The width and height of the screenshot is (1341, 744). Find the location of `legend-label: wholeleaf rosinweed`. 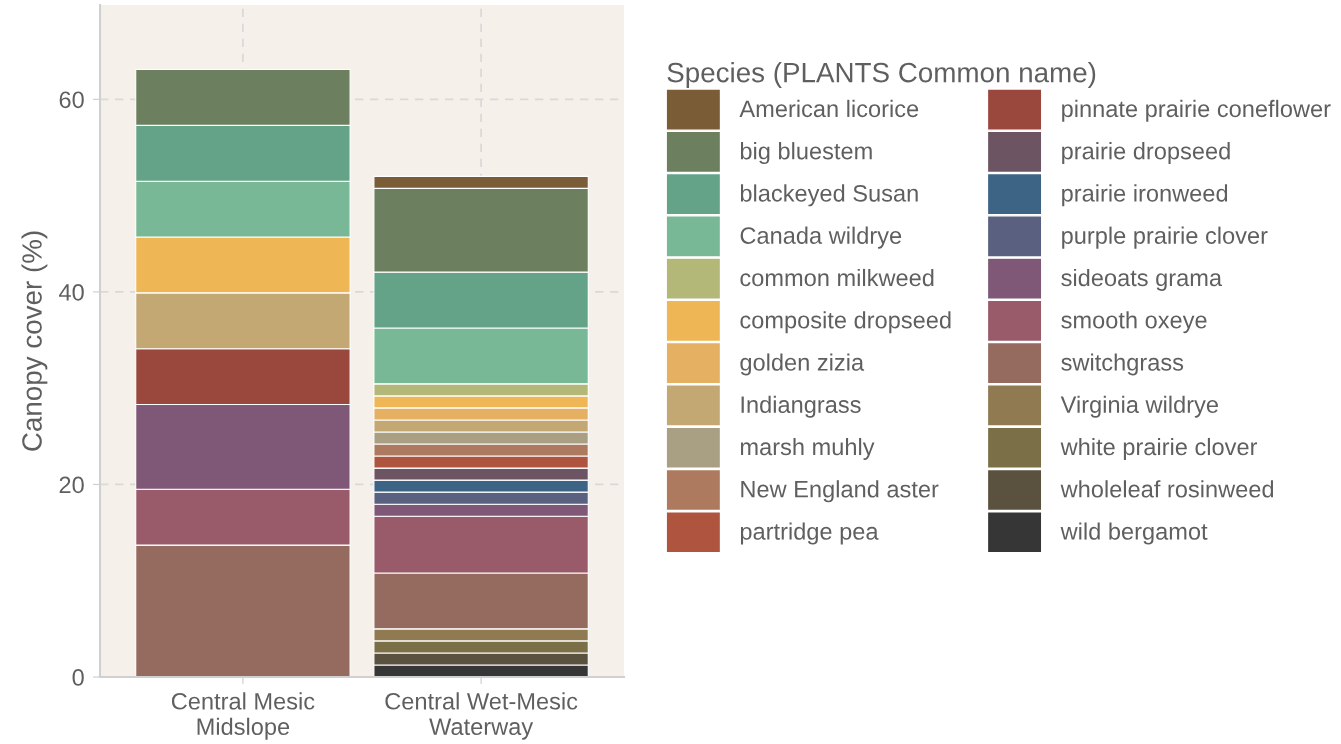

legend-label: wholeleaf rosinweed is located at coordinates (1167, 489).